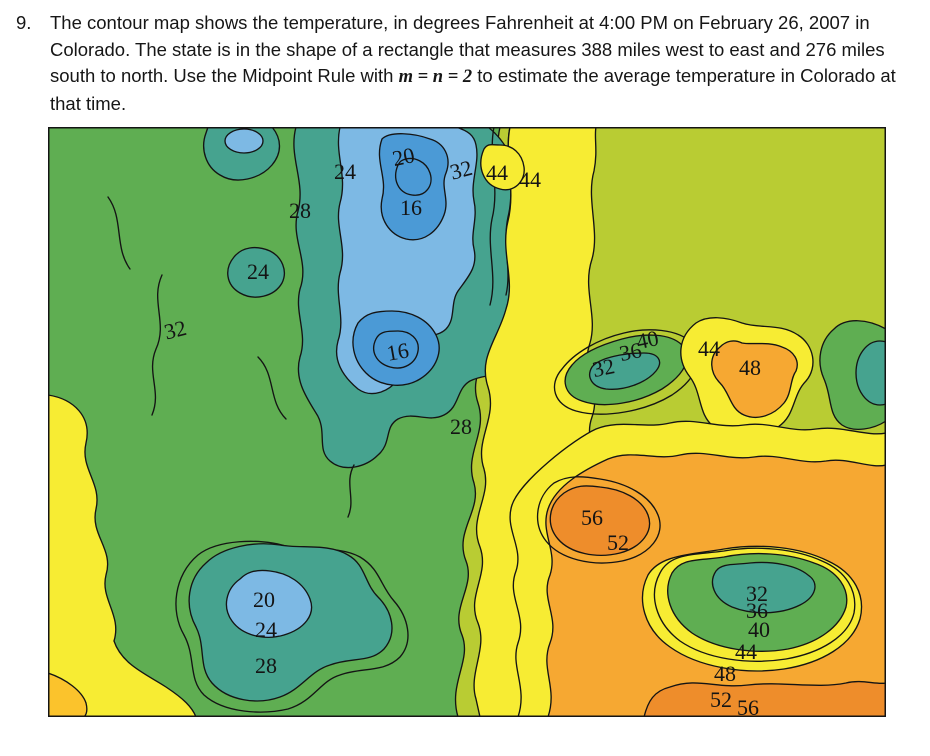  I want to click on region-teal-right-edge, so click(870, 373).